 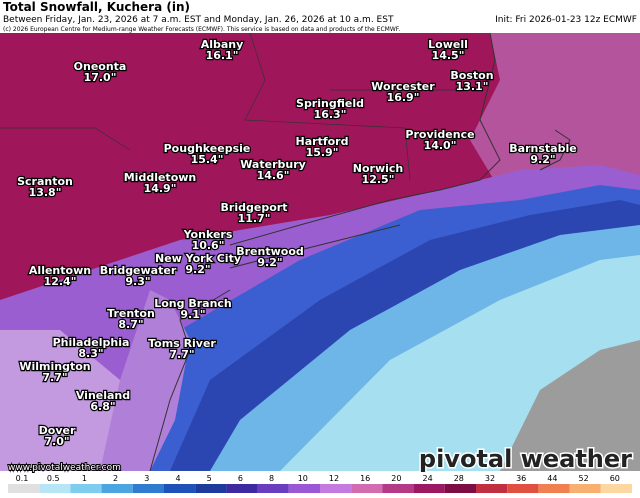 I want to click on colorbar-tick: 44, so click(x=552, y=478).